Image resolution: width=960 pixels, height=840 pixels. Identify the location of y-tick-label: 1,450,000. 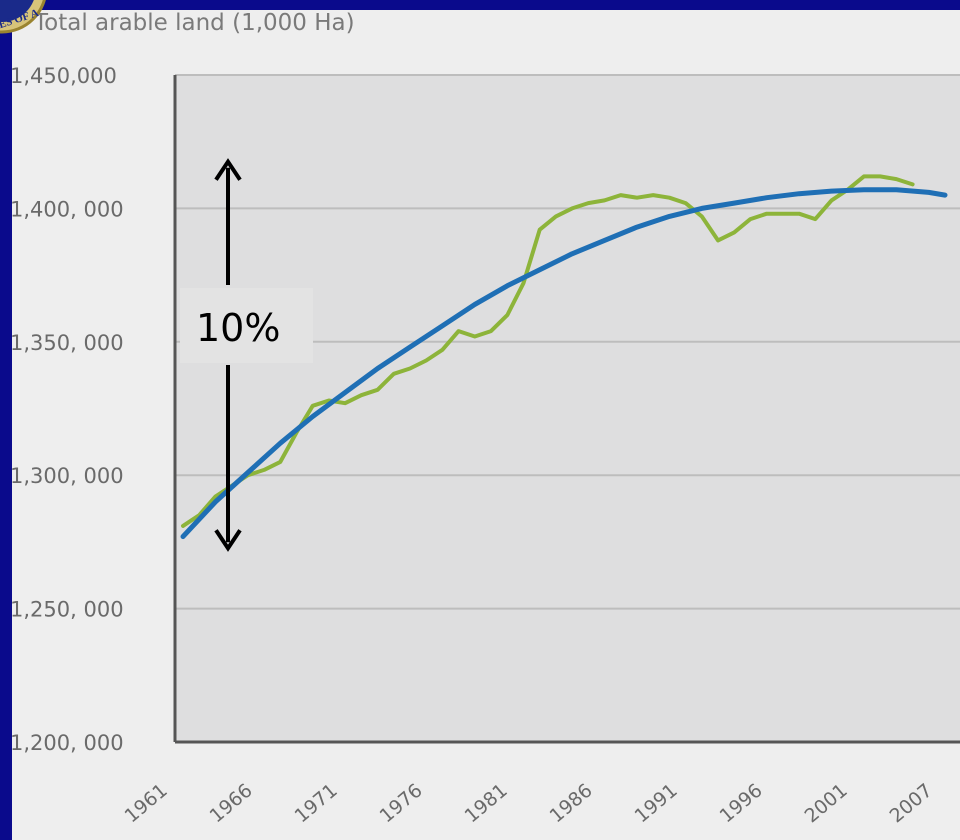
(63, 76).